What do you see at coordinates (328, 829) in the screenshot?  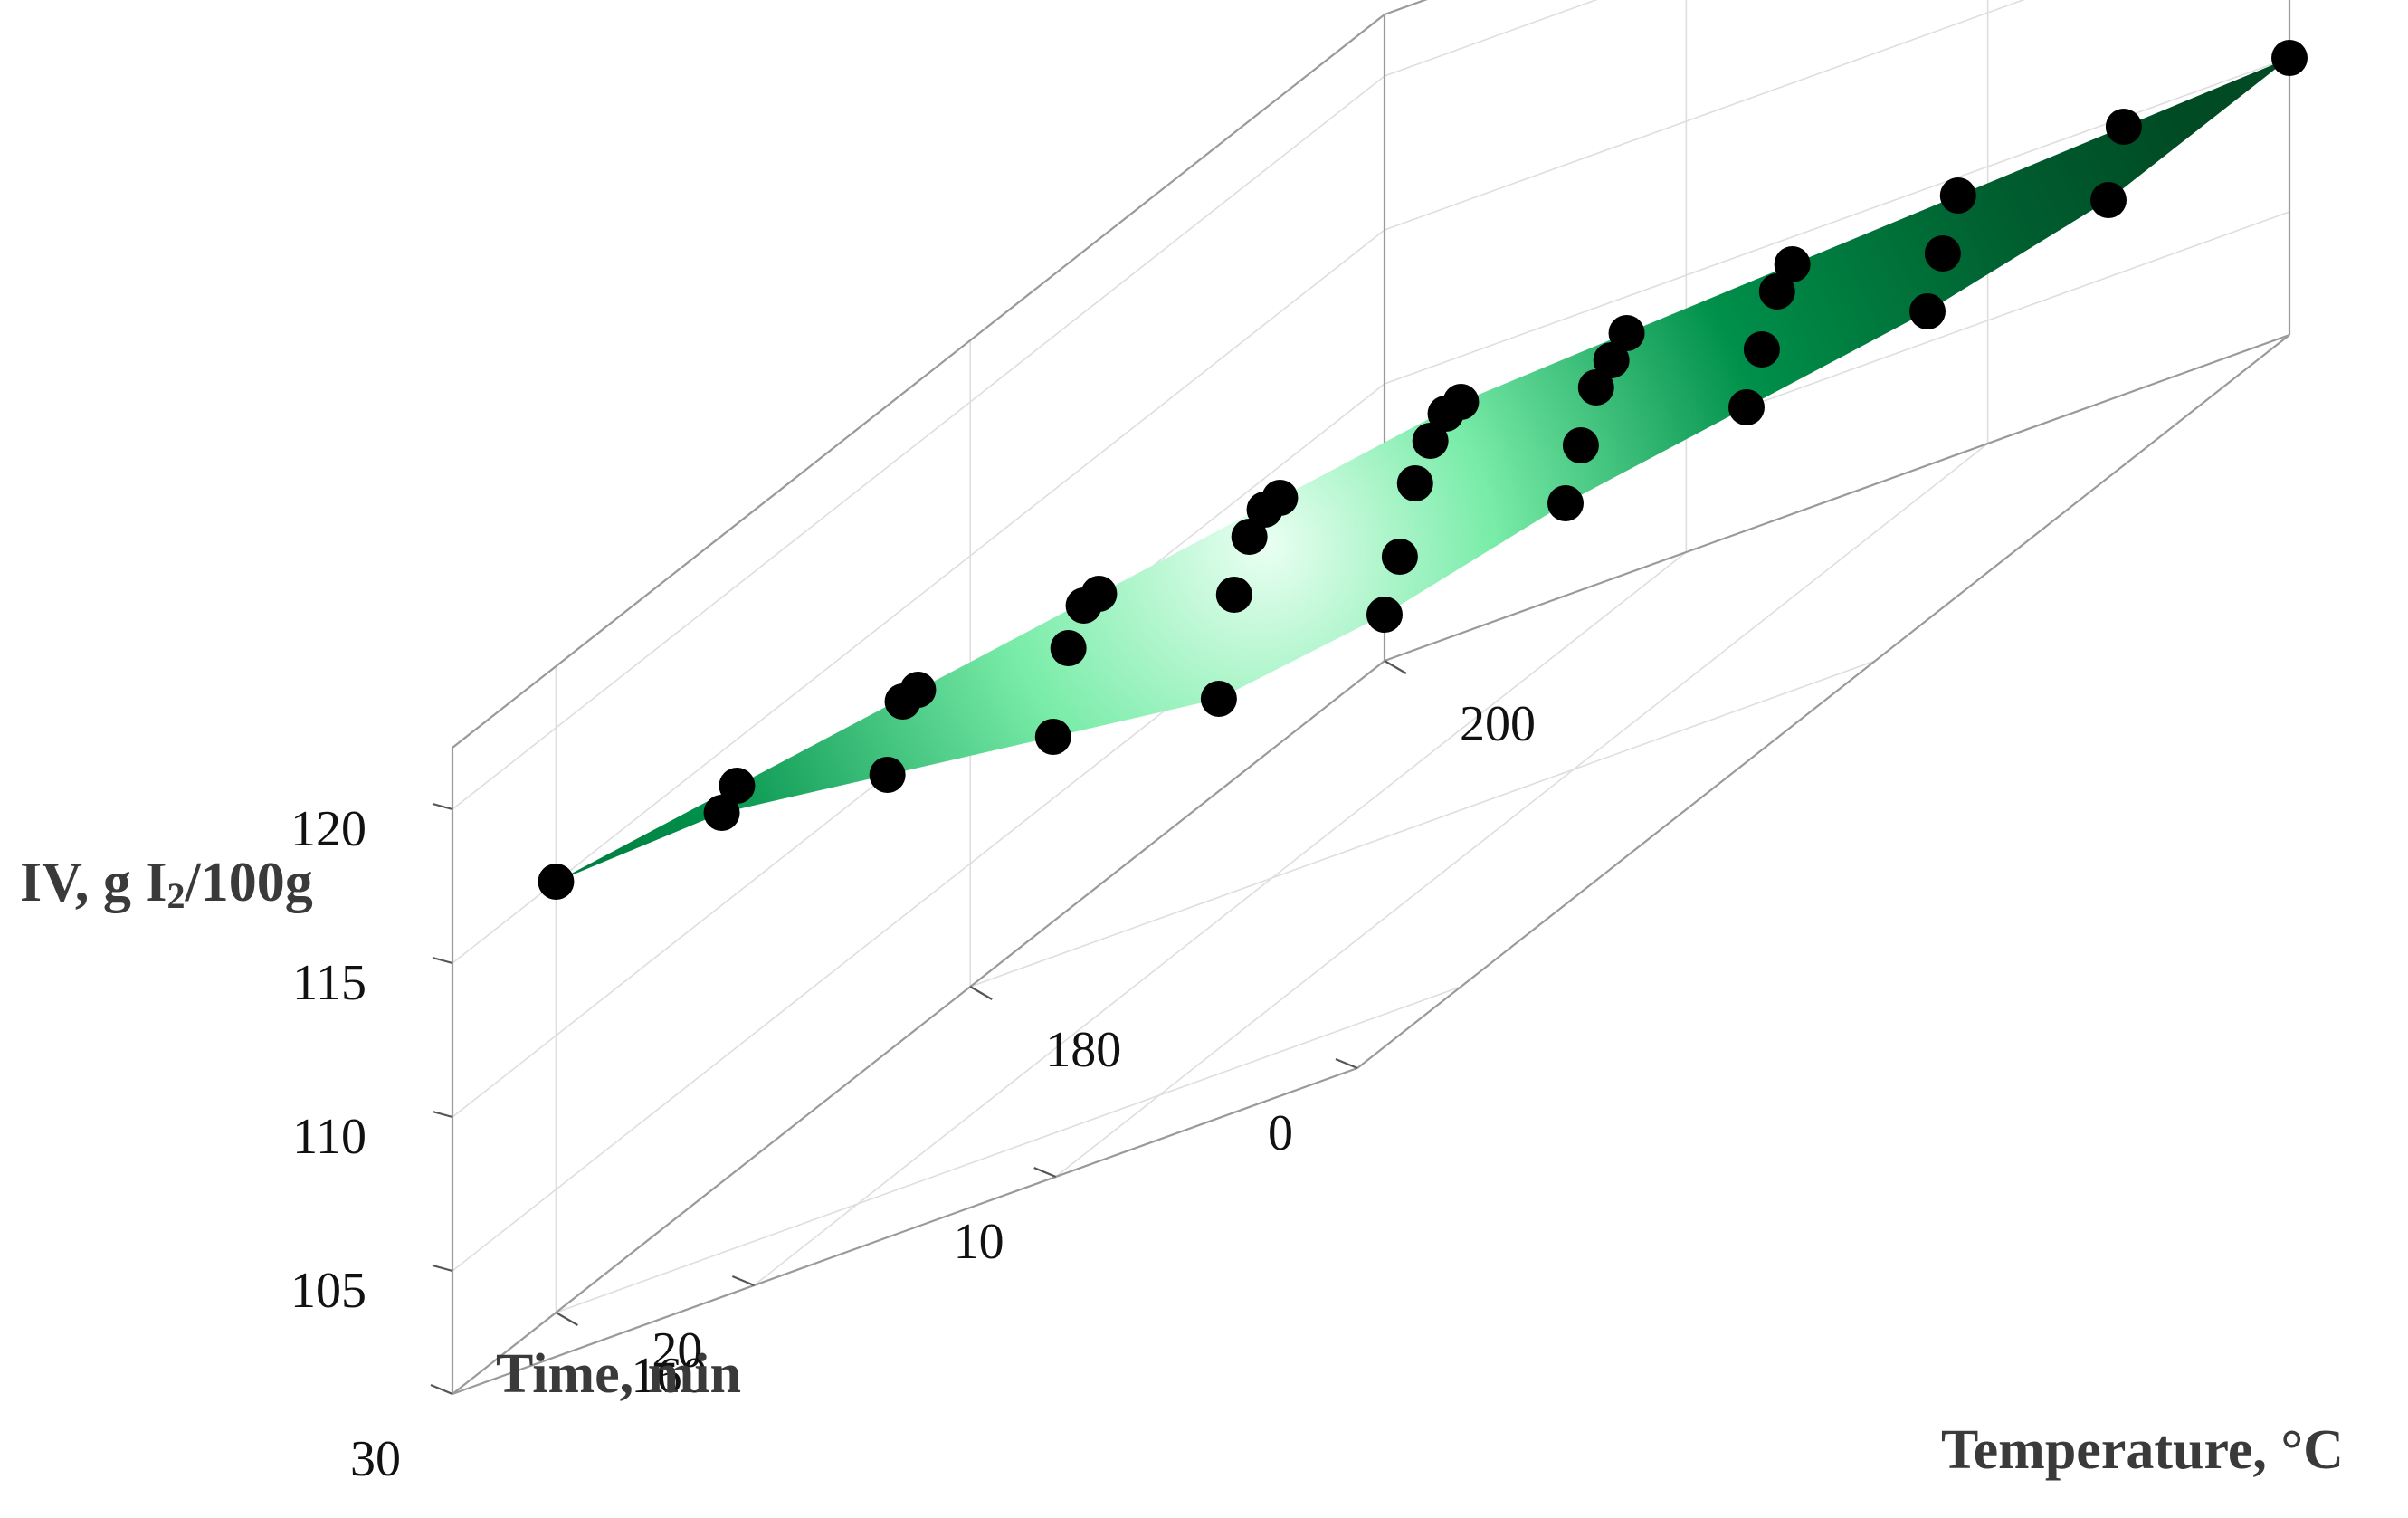 I see `z-tick-label: 120` at bounding box center [328, 829].